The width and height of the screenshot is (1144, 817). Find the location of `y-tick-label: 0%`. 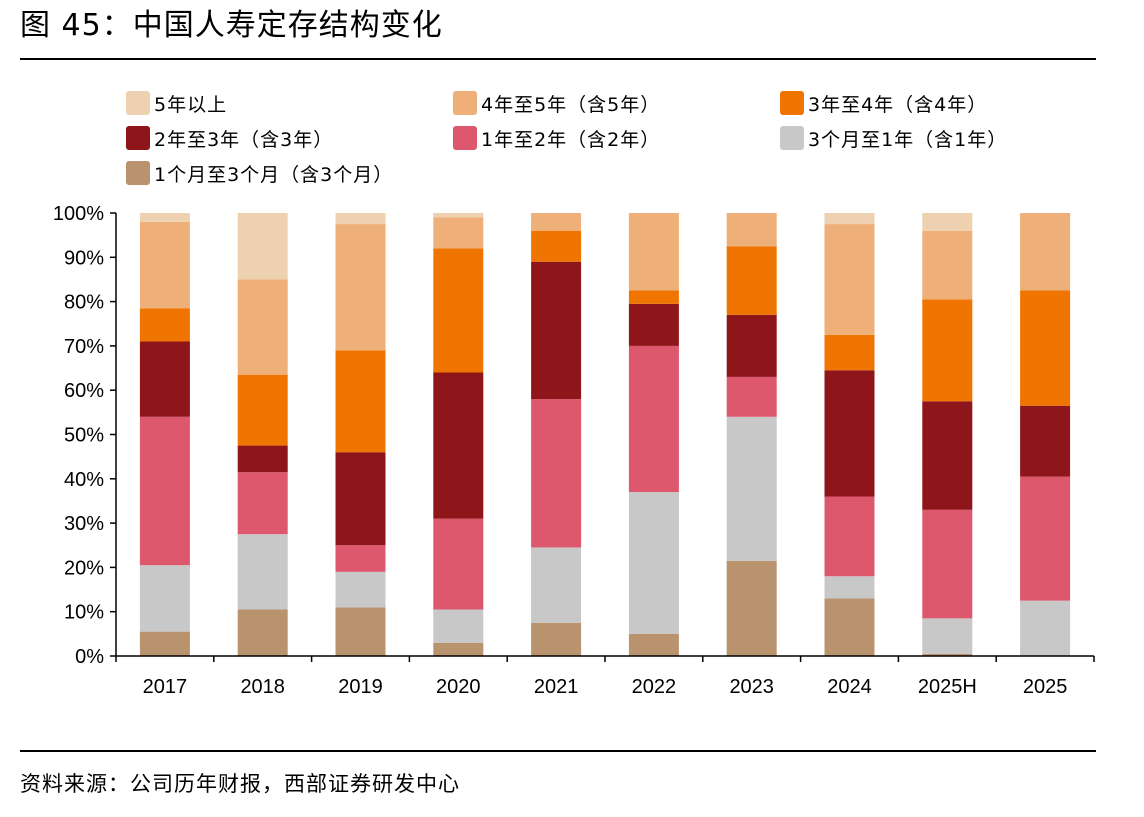

y-tick-label: 0% is located at coordinates (89, 657).